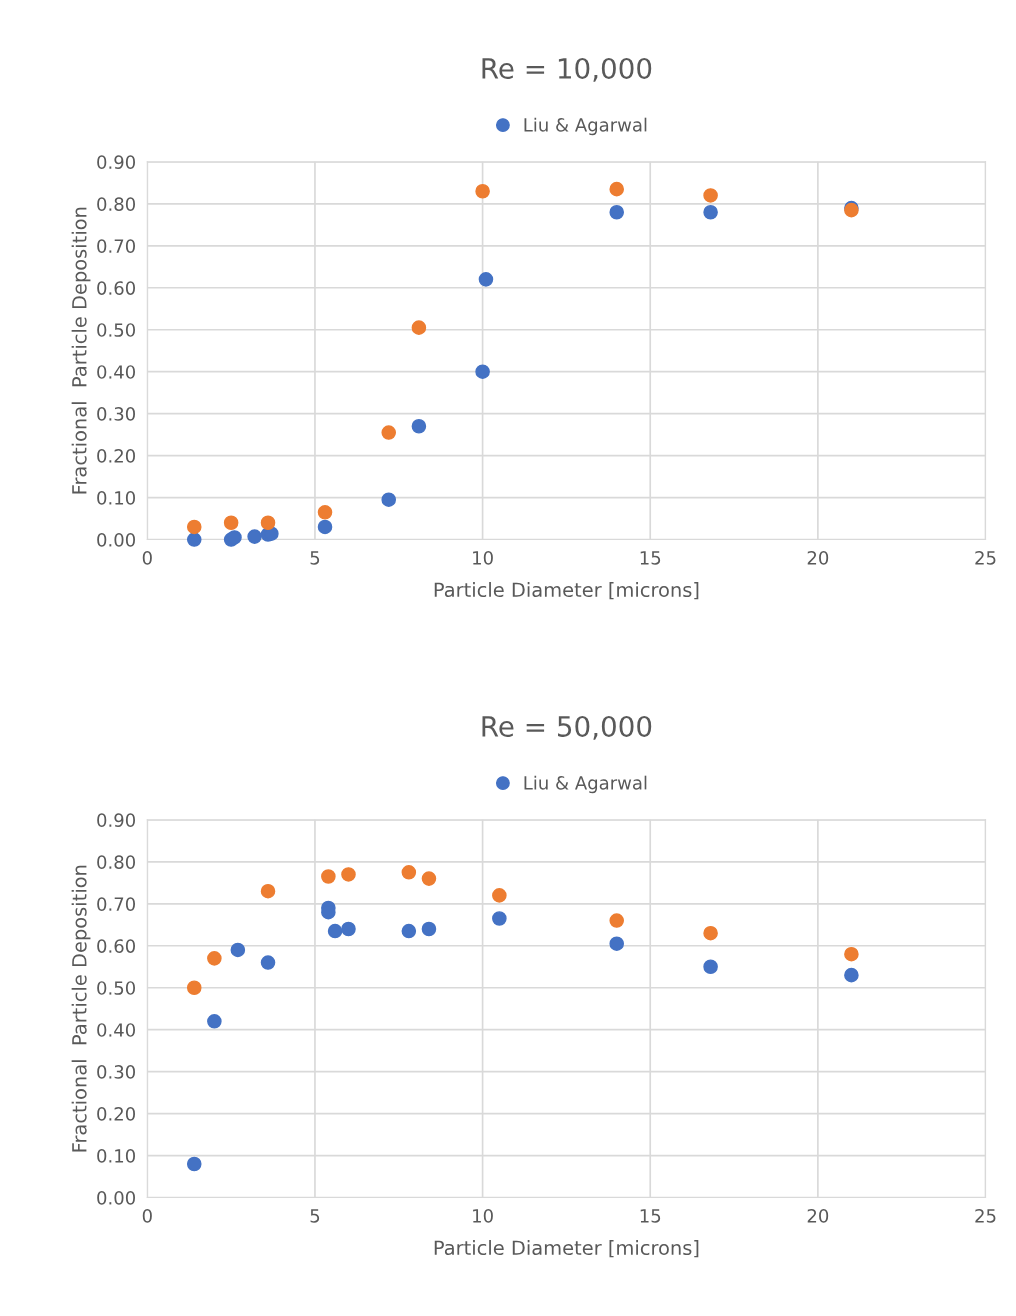  What do you see at coordinates (567, 69) in the screenshot?
I see `chart-title: Re = 10,000` at bounding box center [567, 69].